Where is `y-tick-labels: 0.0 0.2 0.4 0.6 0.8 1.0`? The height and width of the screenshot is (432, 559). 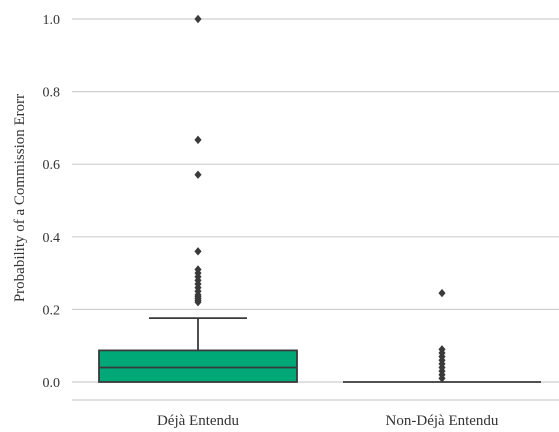 y-tick-labels: 0.0 0.2 0.4 0.6 0.8 1.0 is located at coordinates (52, 202).